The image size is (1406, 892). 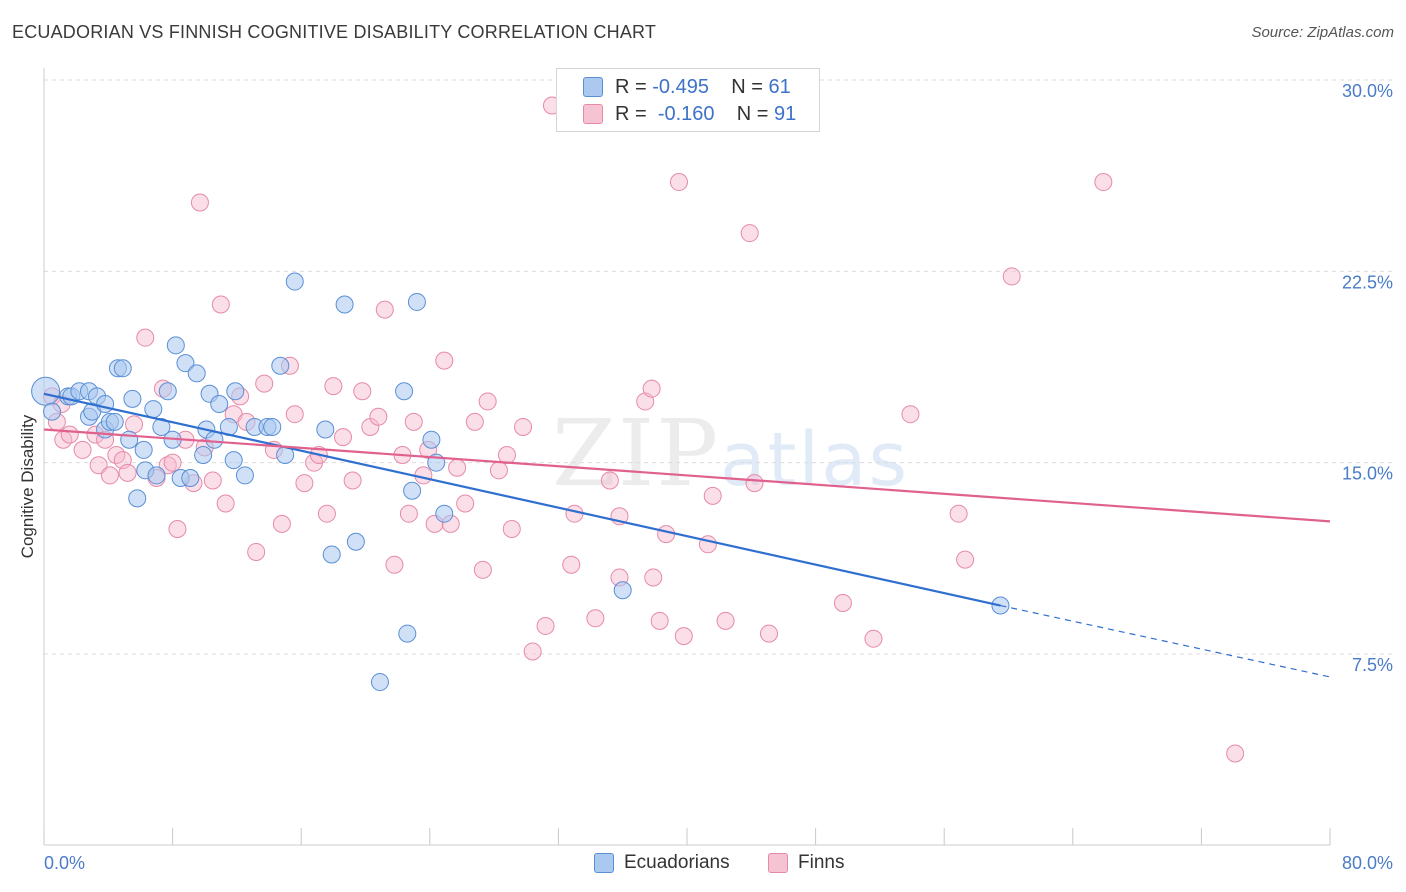 I want to click on legend-row-finns: R = -0.160 N = 91, so click(x=689, y=114).